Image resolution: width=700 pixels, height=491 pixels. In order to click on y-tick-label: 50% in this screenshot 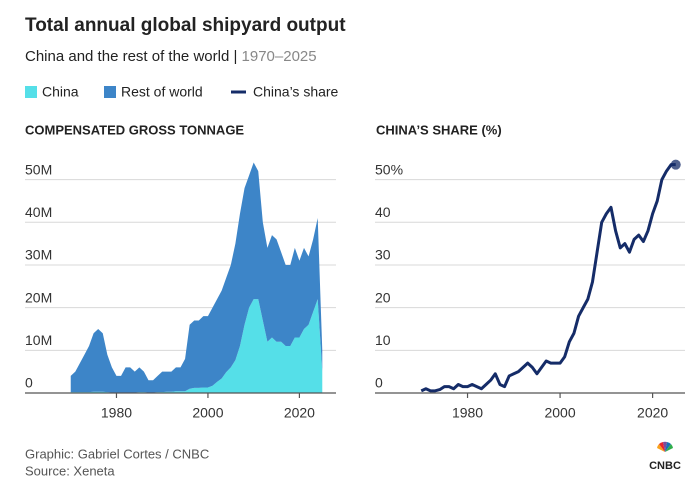, I will do `click(389, 169)`.